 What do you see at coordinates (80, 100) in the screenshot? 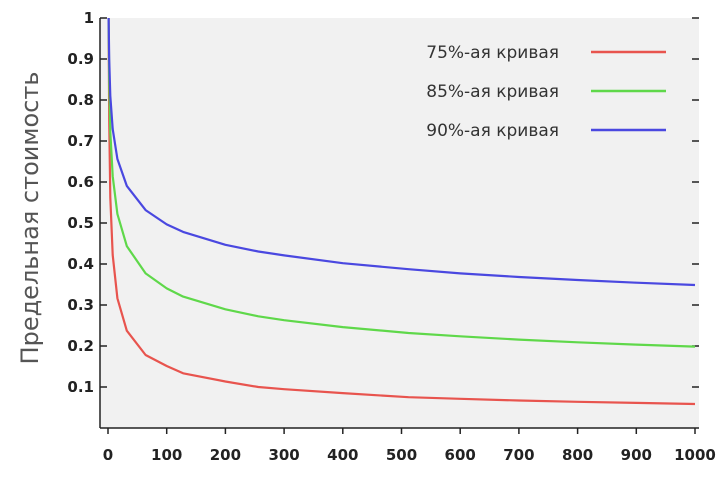
I see `y-tick-label: 0.8` at bounding box center [80, 100].